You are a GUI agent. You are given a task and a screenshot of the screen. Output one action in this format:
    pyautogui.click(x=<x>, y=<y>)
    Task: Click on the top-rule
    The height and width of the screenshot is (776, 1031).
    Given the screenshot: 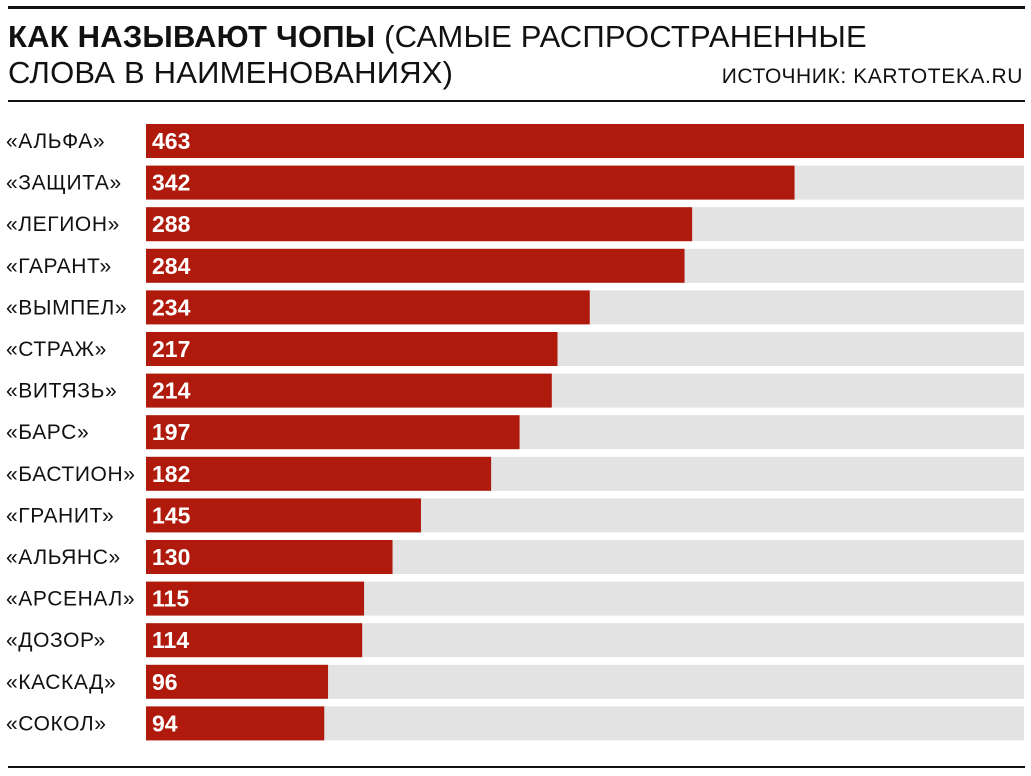 What is the action you would take?
    pyautogui.click(x=516, y=7)
    